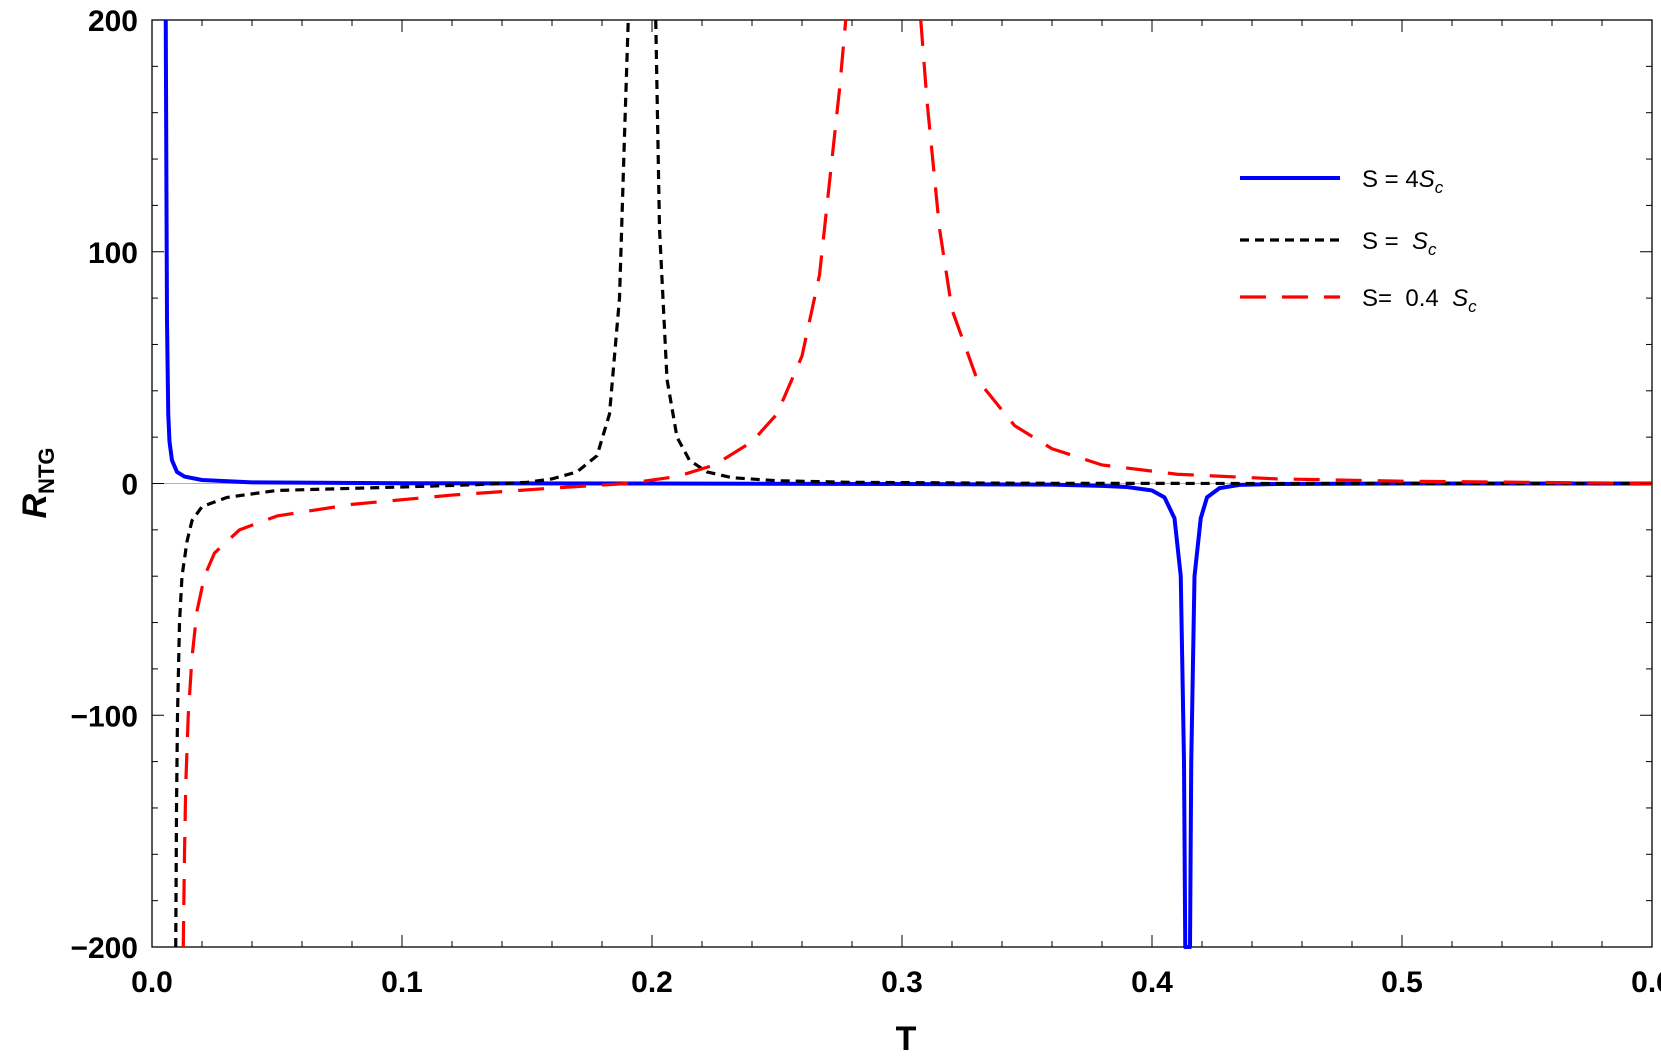  Describe the element at coordinates (129, 485) in the screenshot. I see `y-tick-label: 0` at that location.